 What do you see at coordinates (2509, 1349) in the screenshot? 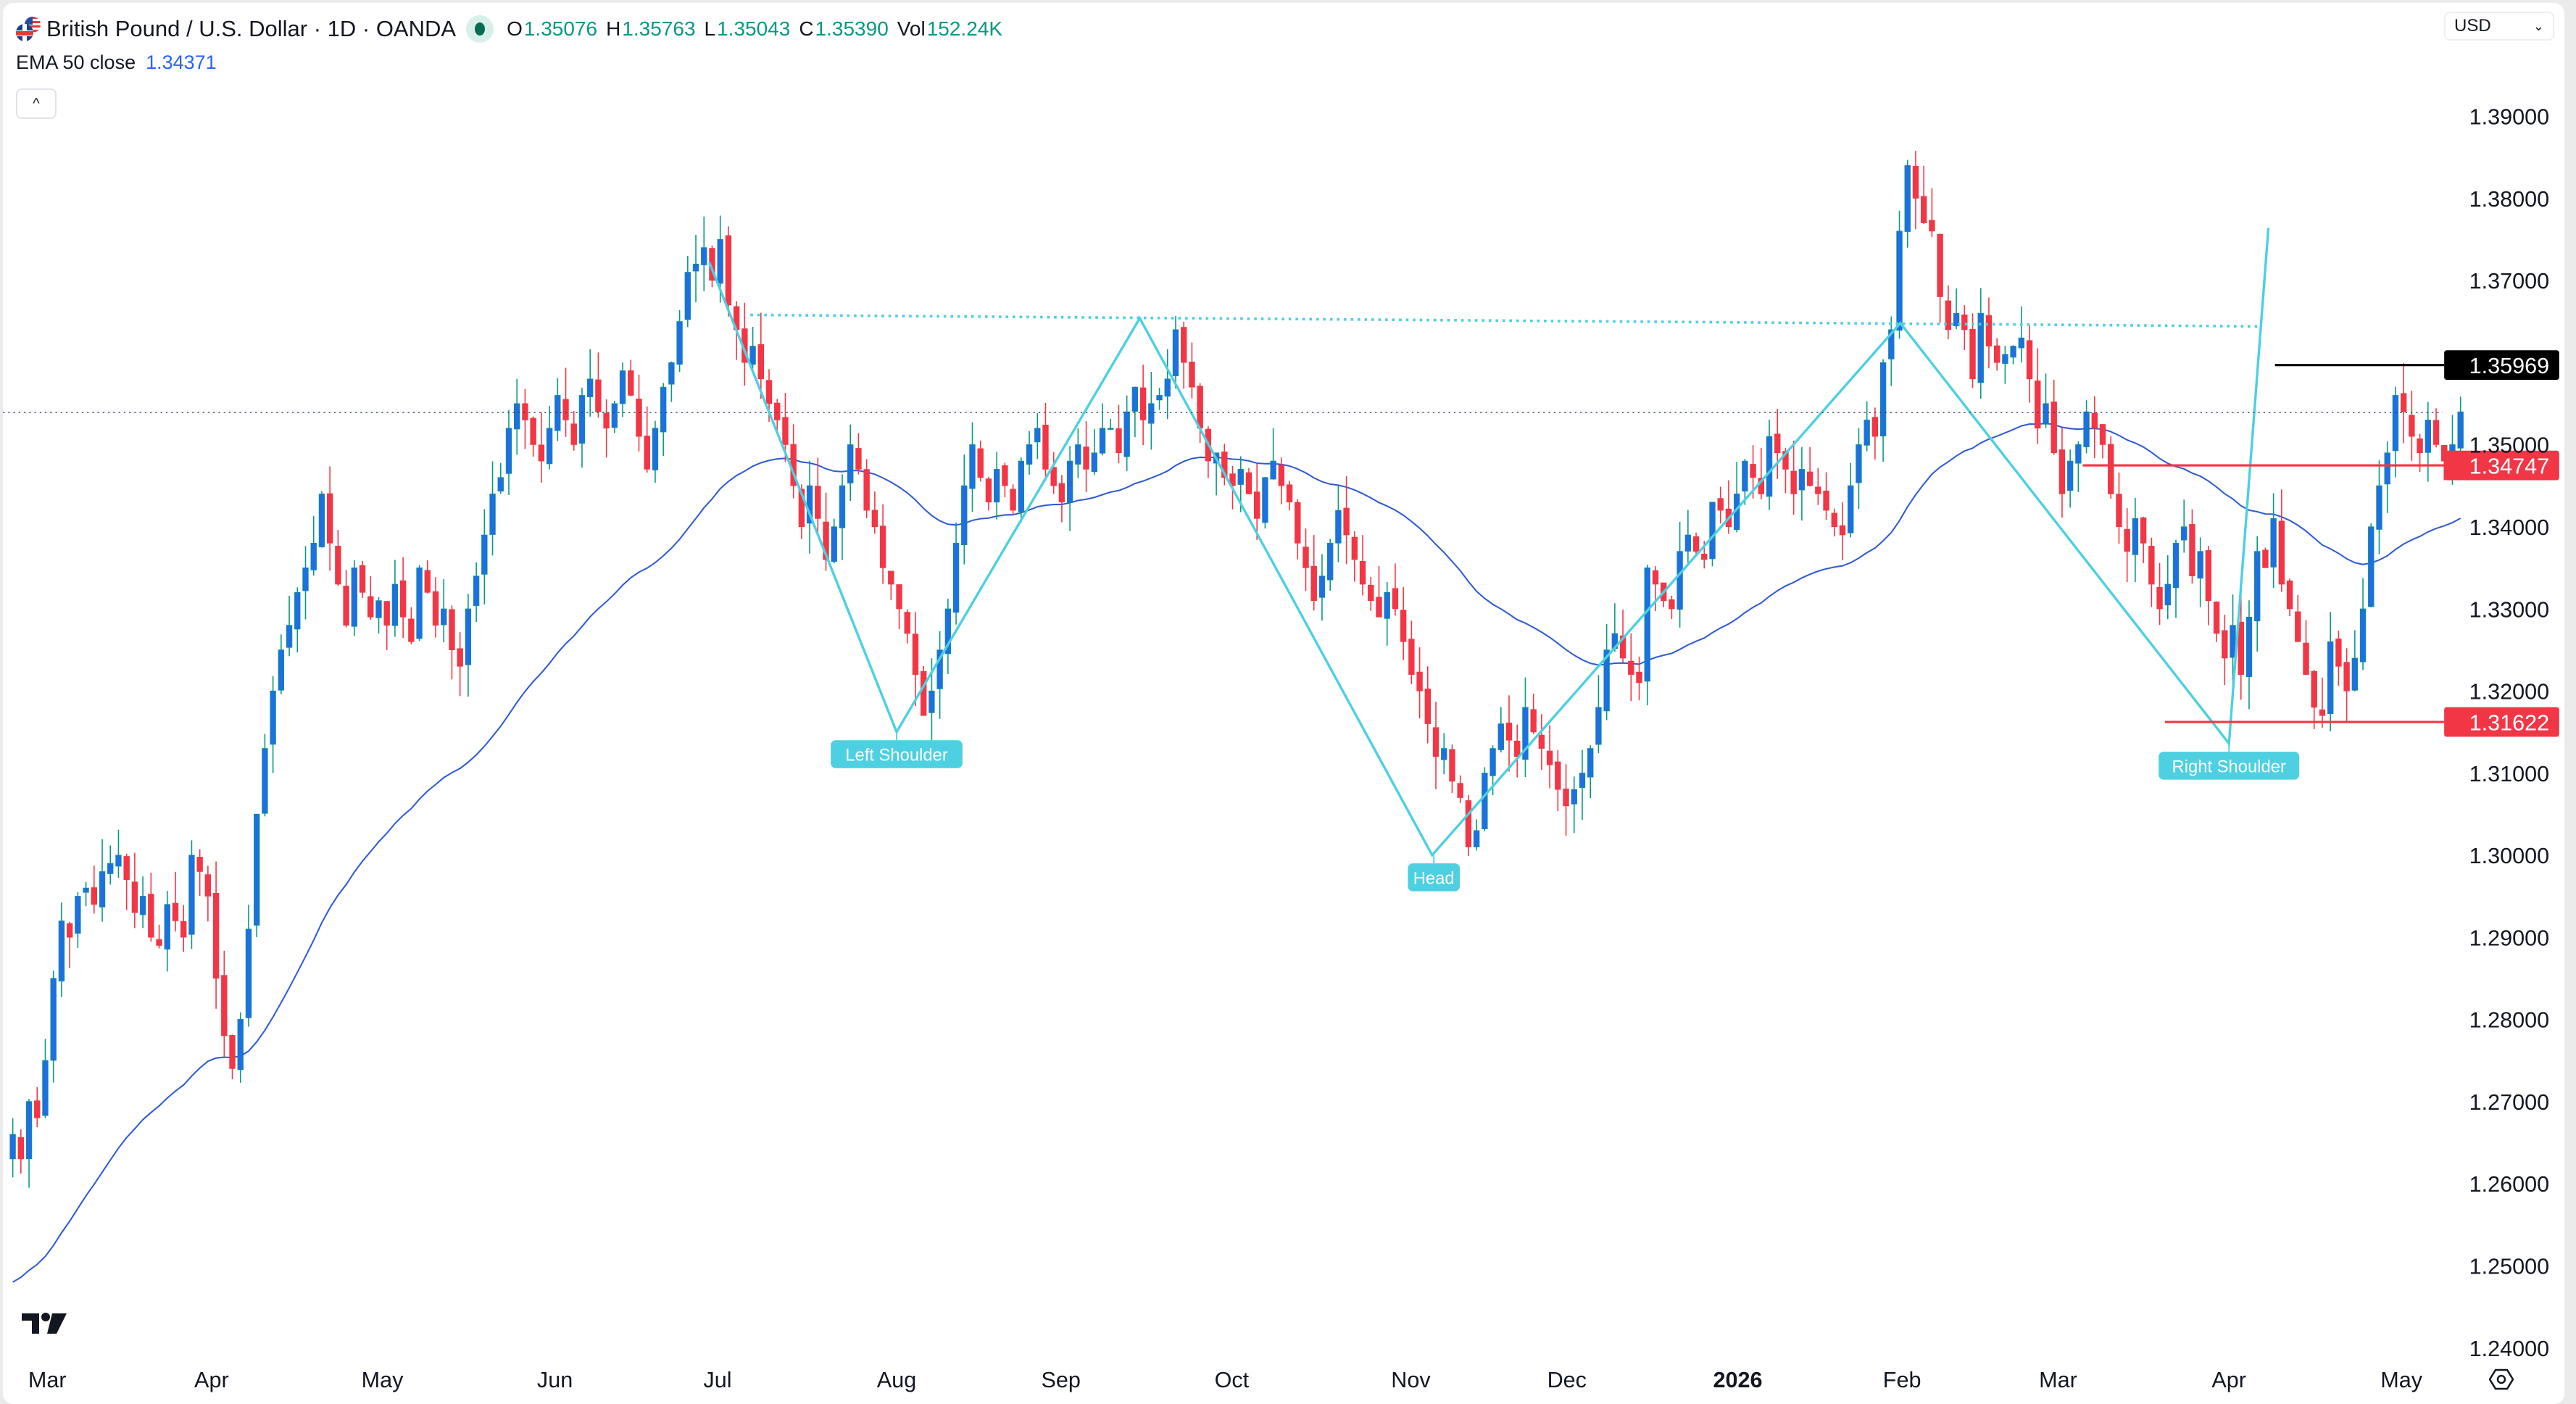
I see `price-tick: 1.24000` at bounding box center [2509, 1349].